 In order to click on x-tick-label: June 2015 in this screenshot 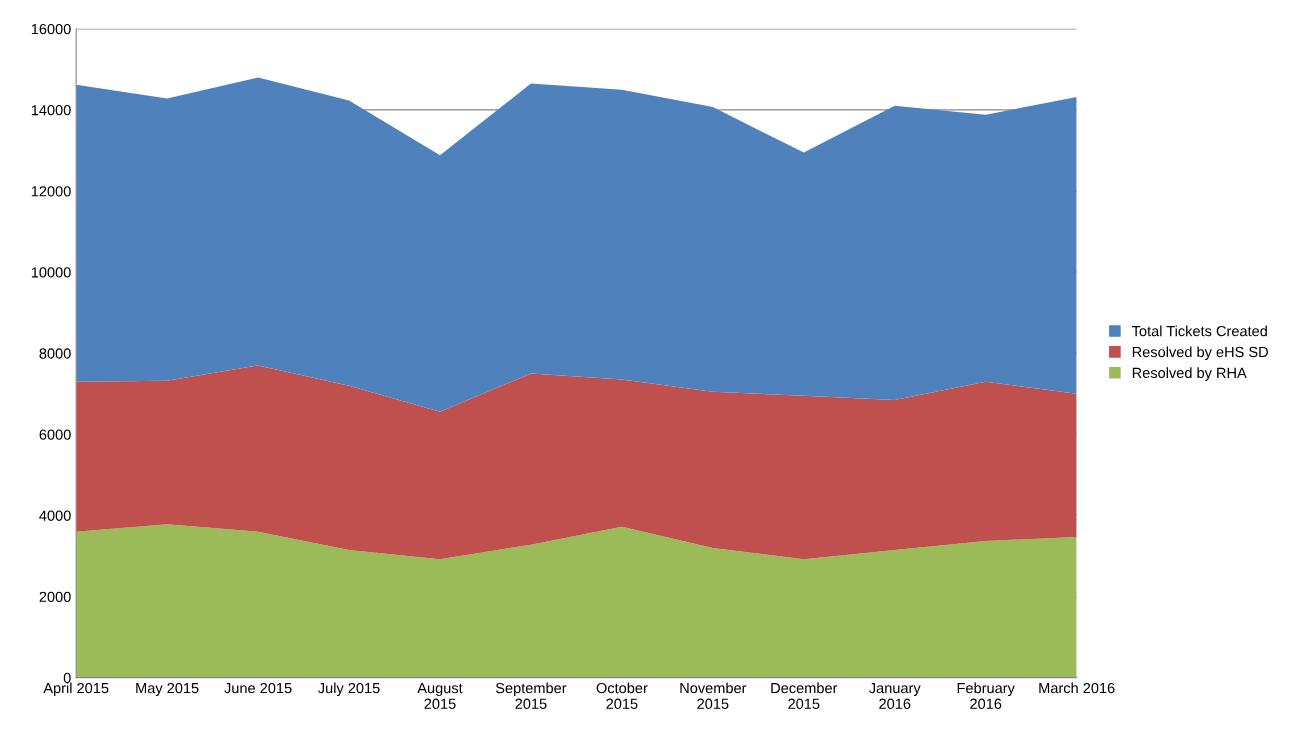, I will do `click(258, 688)`.